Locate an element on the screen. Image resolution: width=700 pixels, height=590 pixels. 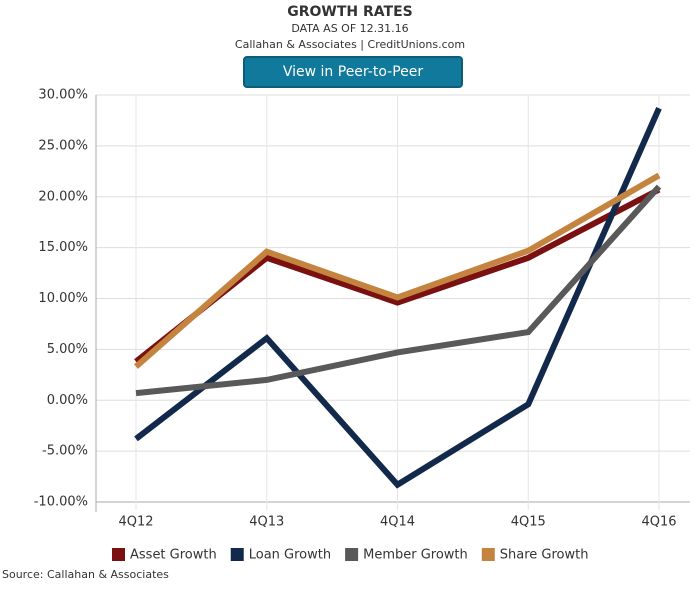
legend-label: Member Growth is located at coordinates (415, 555).